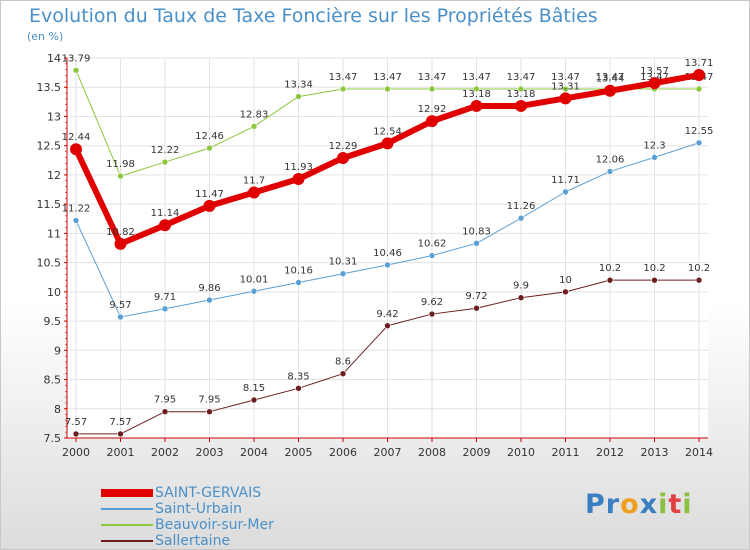  Describe the element at coordinates (566, 452) in the screenshot. I see `x-tick-label: 2011` at that location.